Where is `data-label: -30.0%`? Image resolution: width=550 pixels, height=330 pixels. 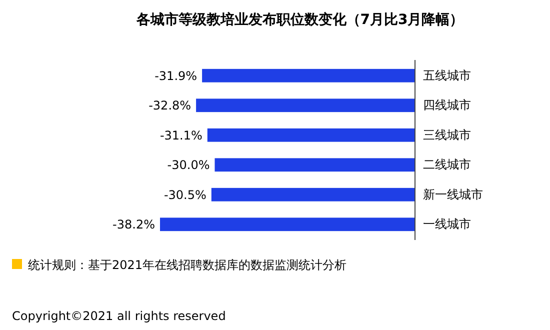 data-label: -30.0% is located at coordinates (188, 165).